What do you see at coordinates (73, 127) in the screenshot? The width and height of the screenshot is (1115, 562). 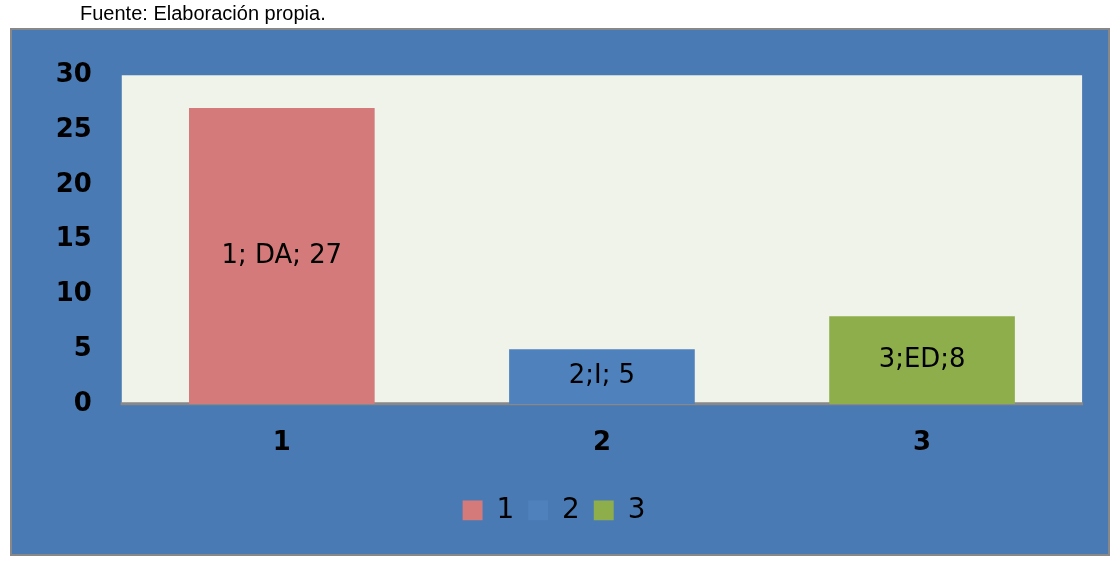 I see `y-tick-label: 25` at bounding box center [73, 127].